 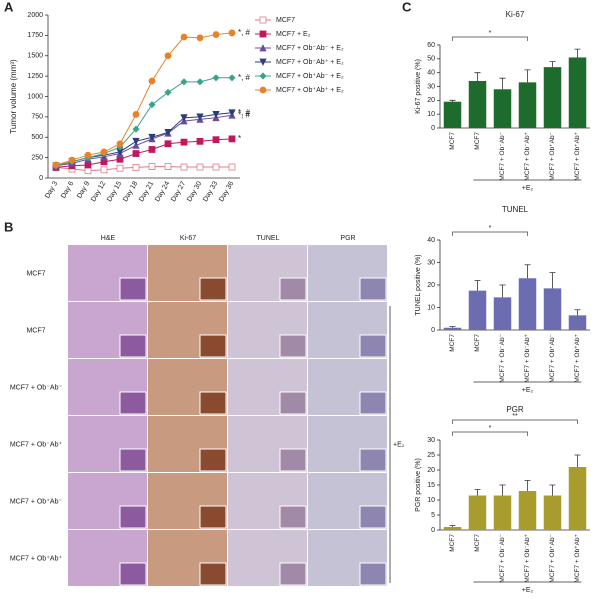 I want to click on y-tick-label: 750, so click(x=37, y=117).